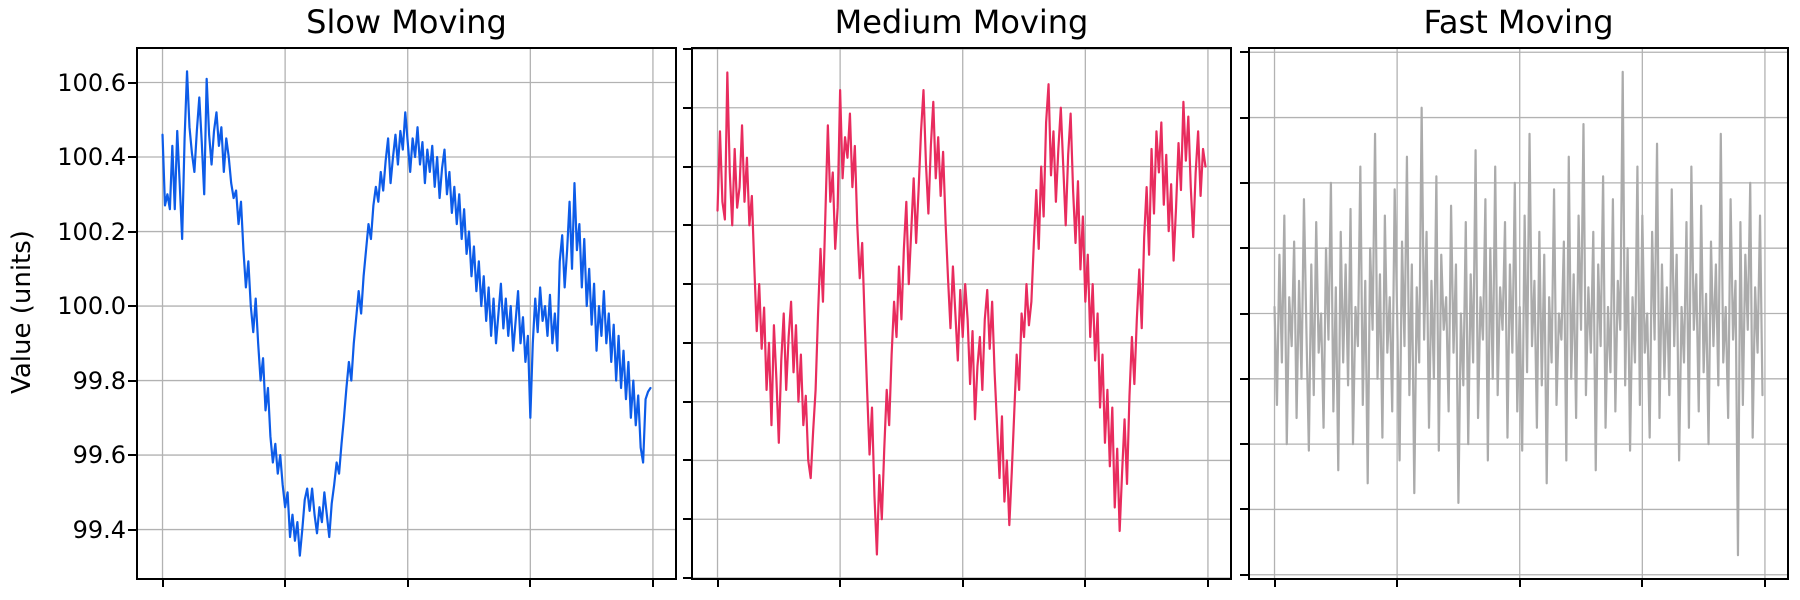  Describe the element at coordinates (406, 22) in the screenshot. I see `subplot-title-slow: Slow Moving` at that location.